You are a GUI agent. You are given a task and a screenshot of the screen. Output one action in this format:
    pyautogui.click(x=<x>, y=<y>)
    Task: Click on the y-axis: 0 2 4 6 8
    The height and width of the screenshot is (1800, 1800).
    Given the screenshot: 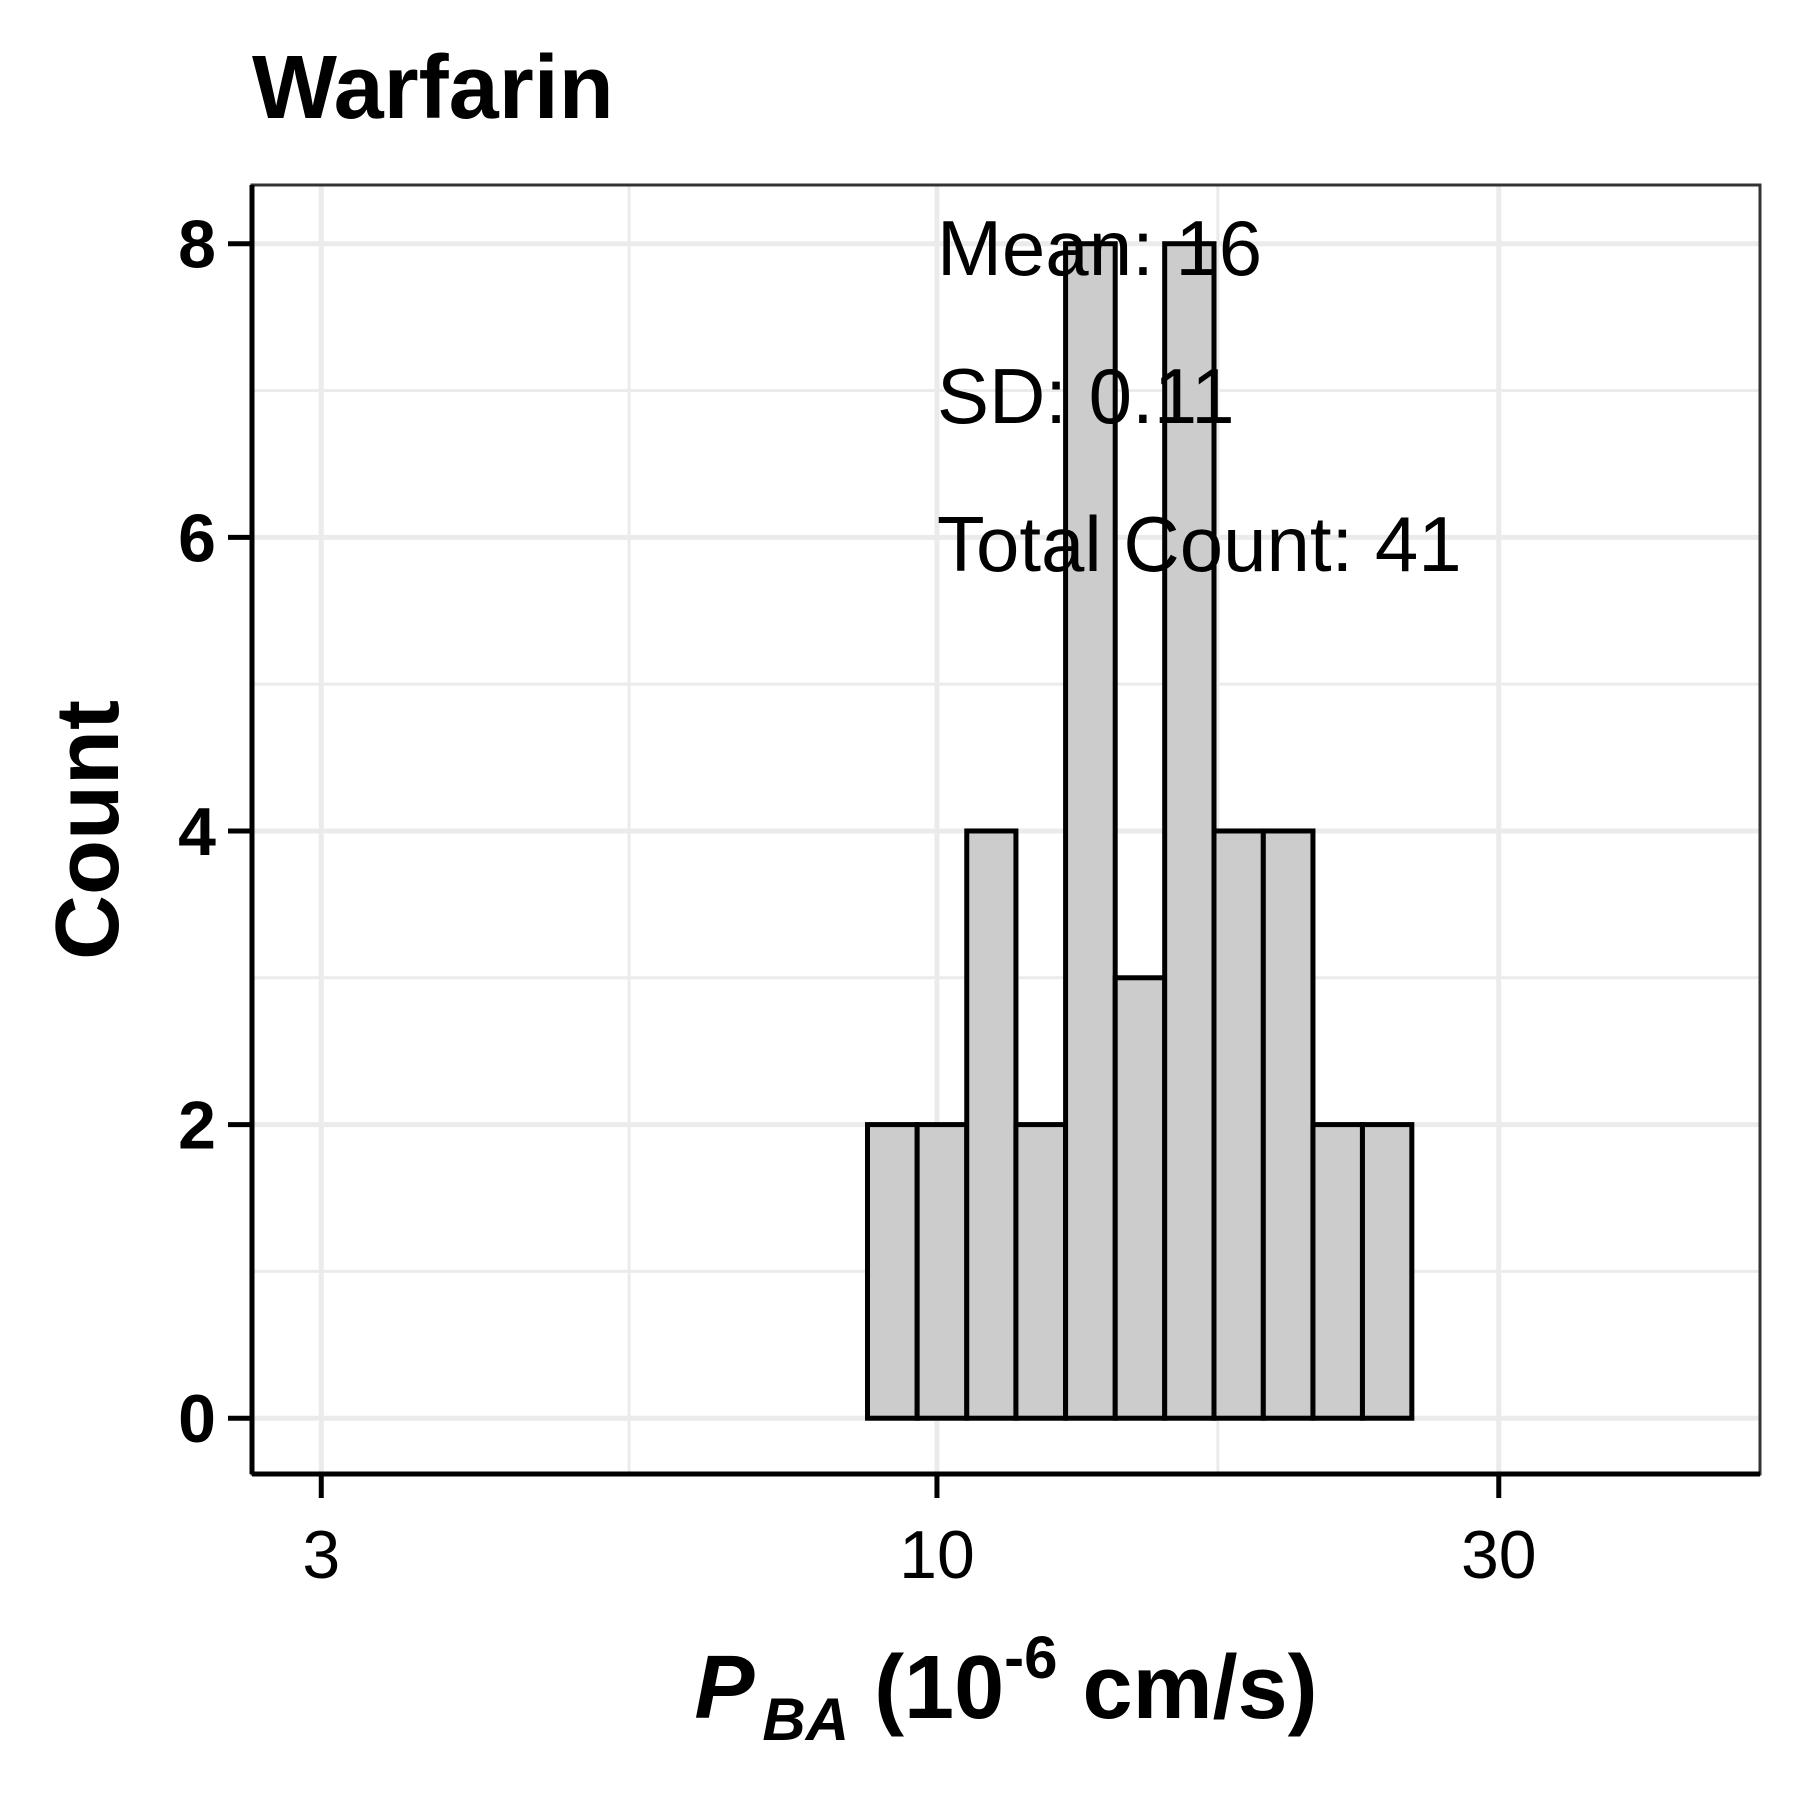 What is the action you would take?
    pyautogui.click(x=215, y=832)
    